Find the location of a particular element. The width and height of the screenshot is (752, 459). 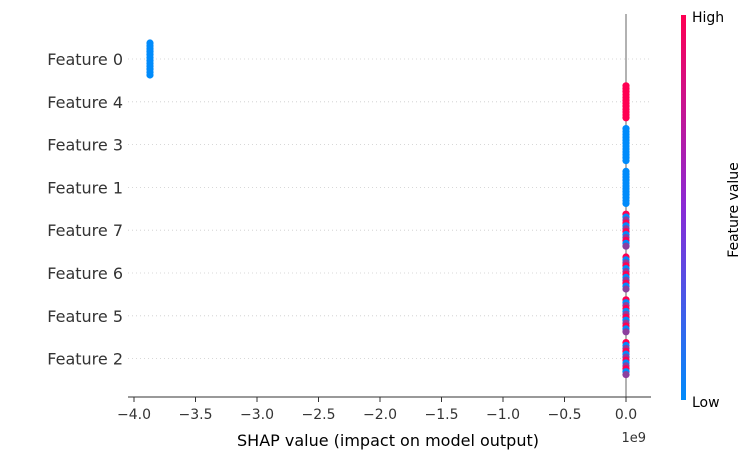

x-tick-label: −1.0 is located at coordinates (503, 415).